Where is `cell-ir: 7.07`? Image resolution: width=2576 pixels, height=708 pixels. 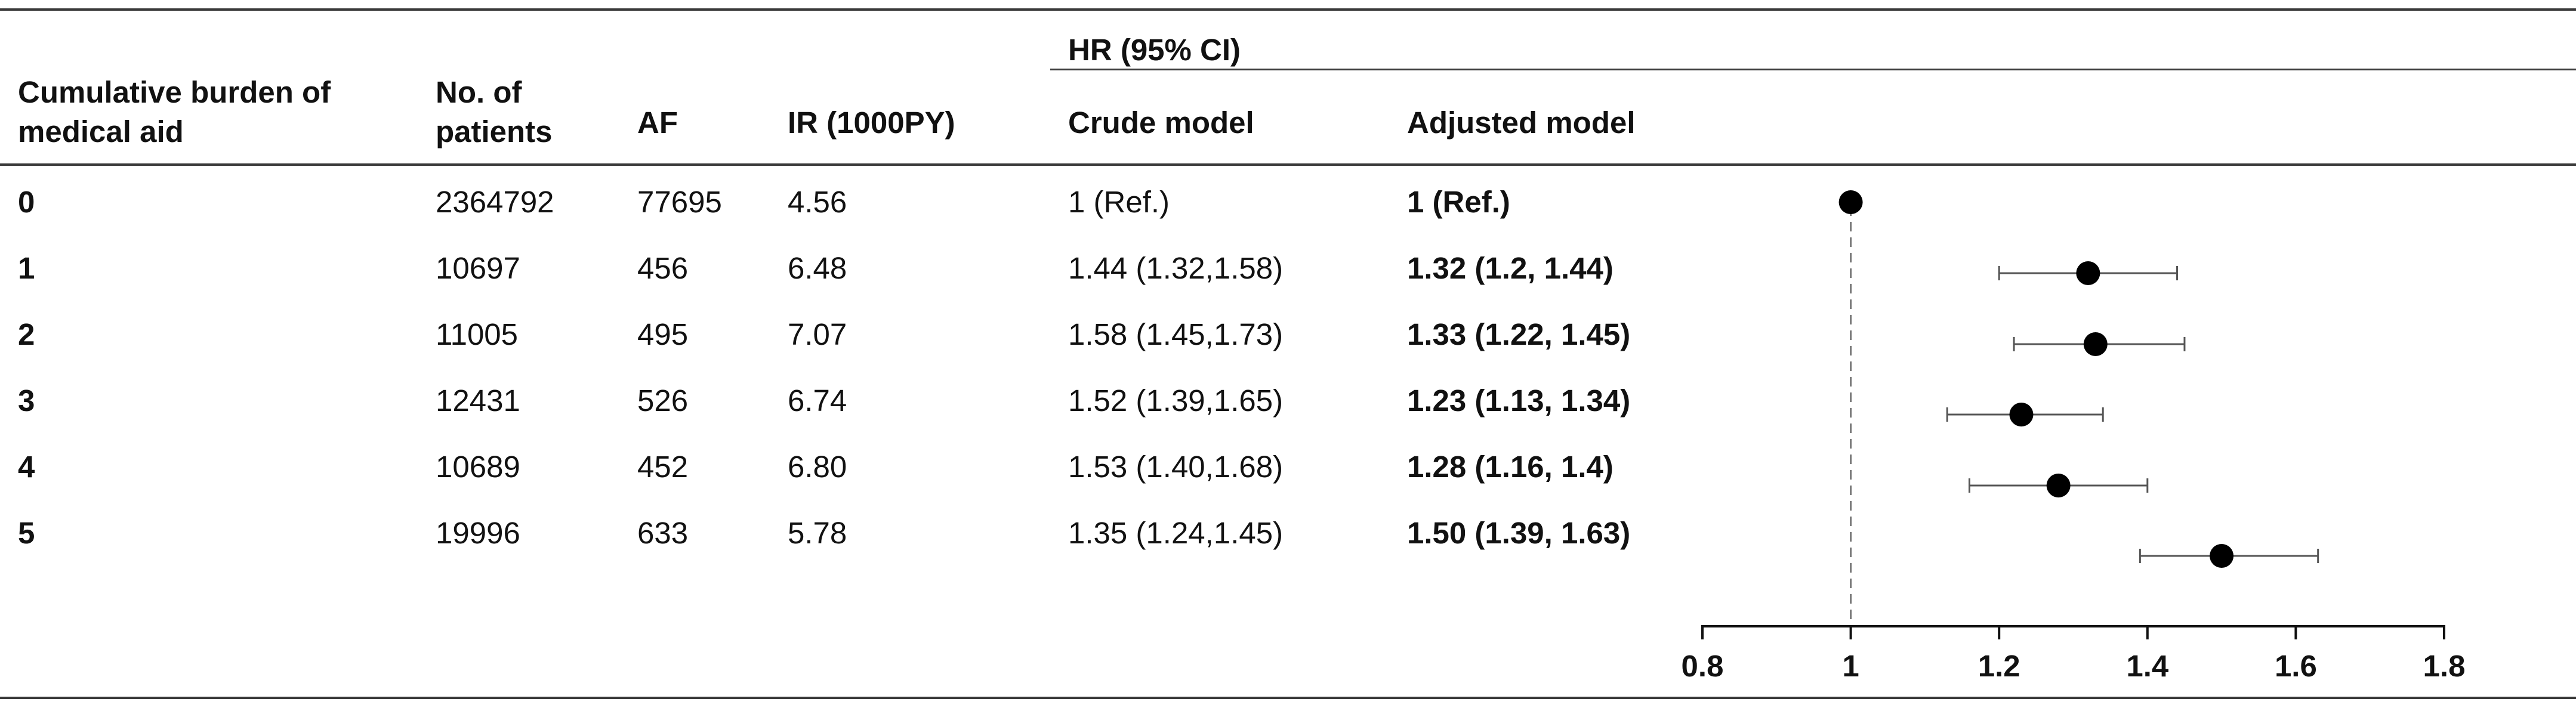
cell-ir: 7.07 is located at coordinates (817, 334).